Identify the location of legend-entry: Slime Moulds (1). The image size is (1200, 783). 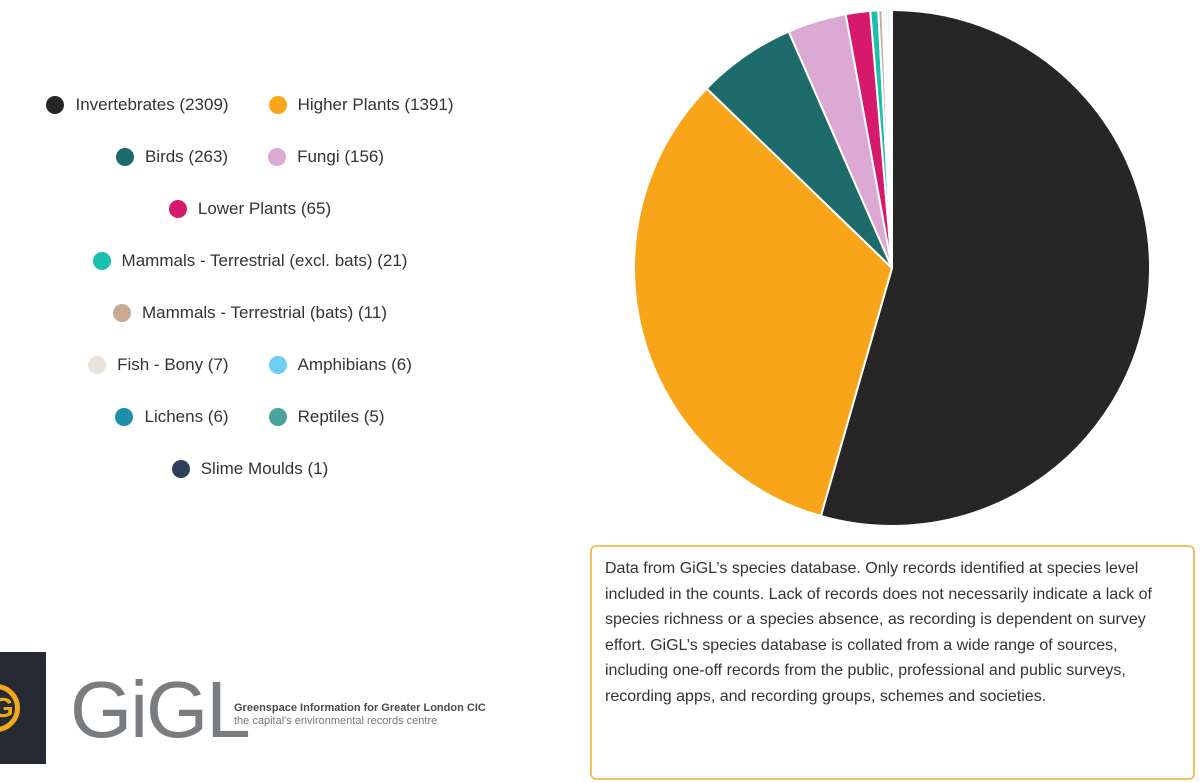
(250, 469).